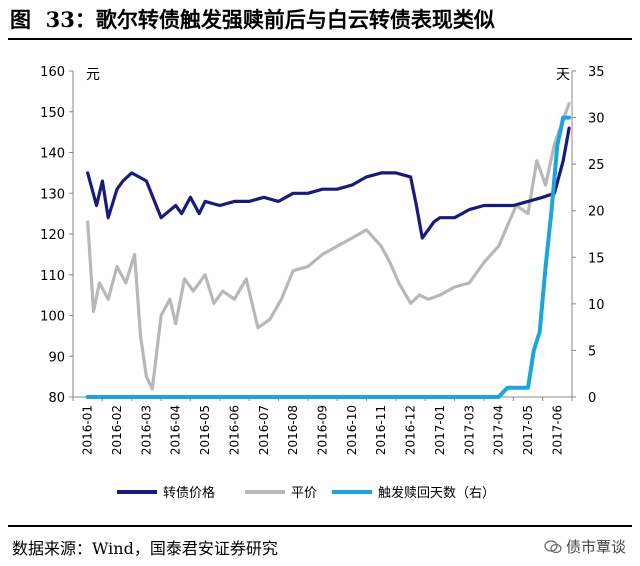 This screenshot has width=640, height=566. What do you see at coordinates (588, 235) in the screenshot?
I see `right-axis: 0 5 10 15 20 25 30 35` at bounding box center [588, 235].